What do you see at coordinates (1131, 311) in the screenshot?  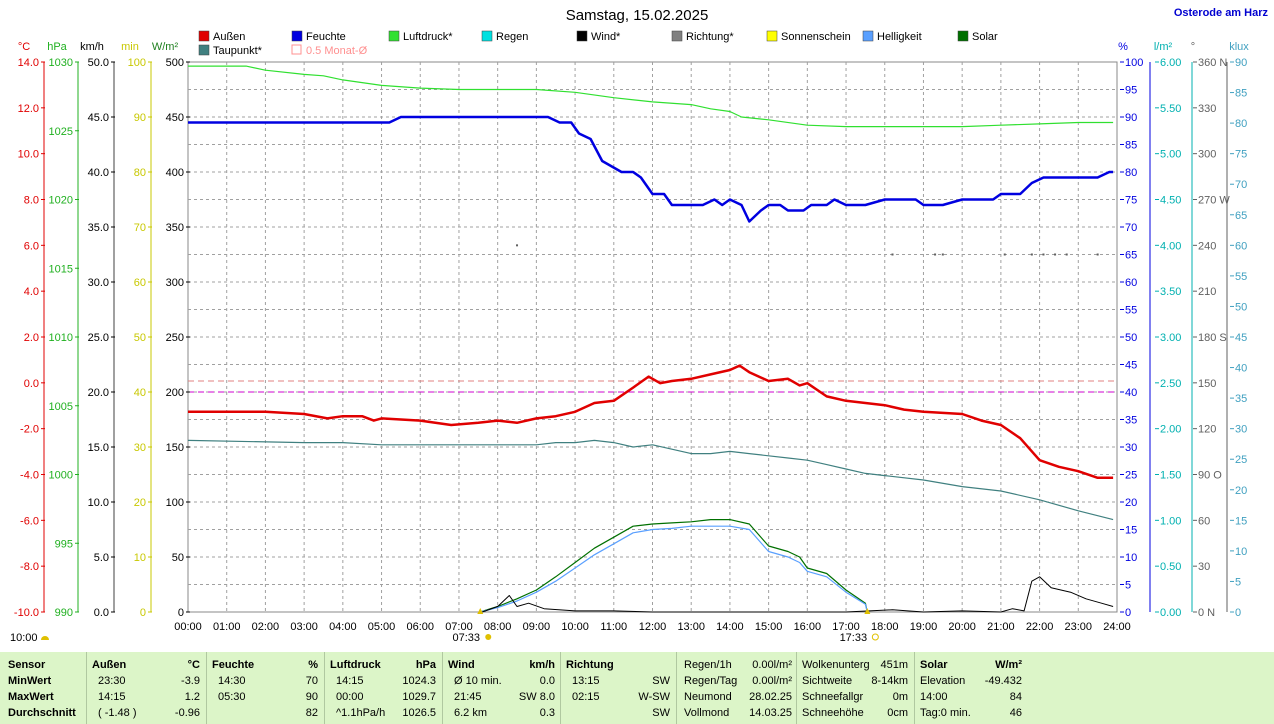 I see `humidity-axis-tick-label: 55` at bounding box center [1131, 311].